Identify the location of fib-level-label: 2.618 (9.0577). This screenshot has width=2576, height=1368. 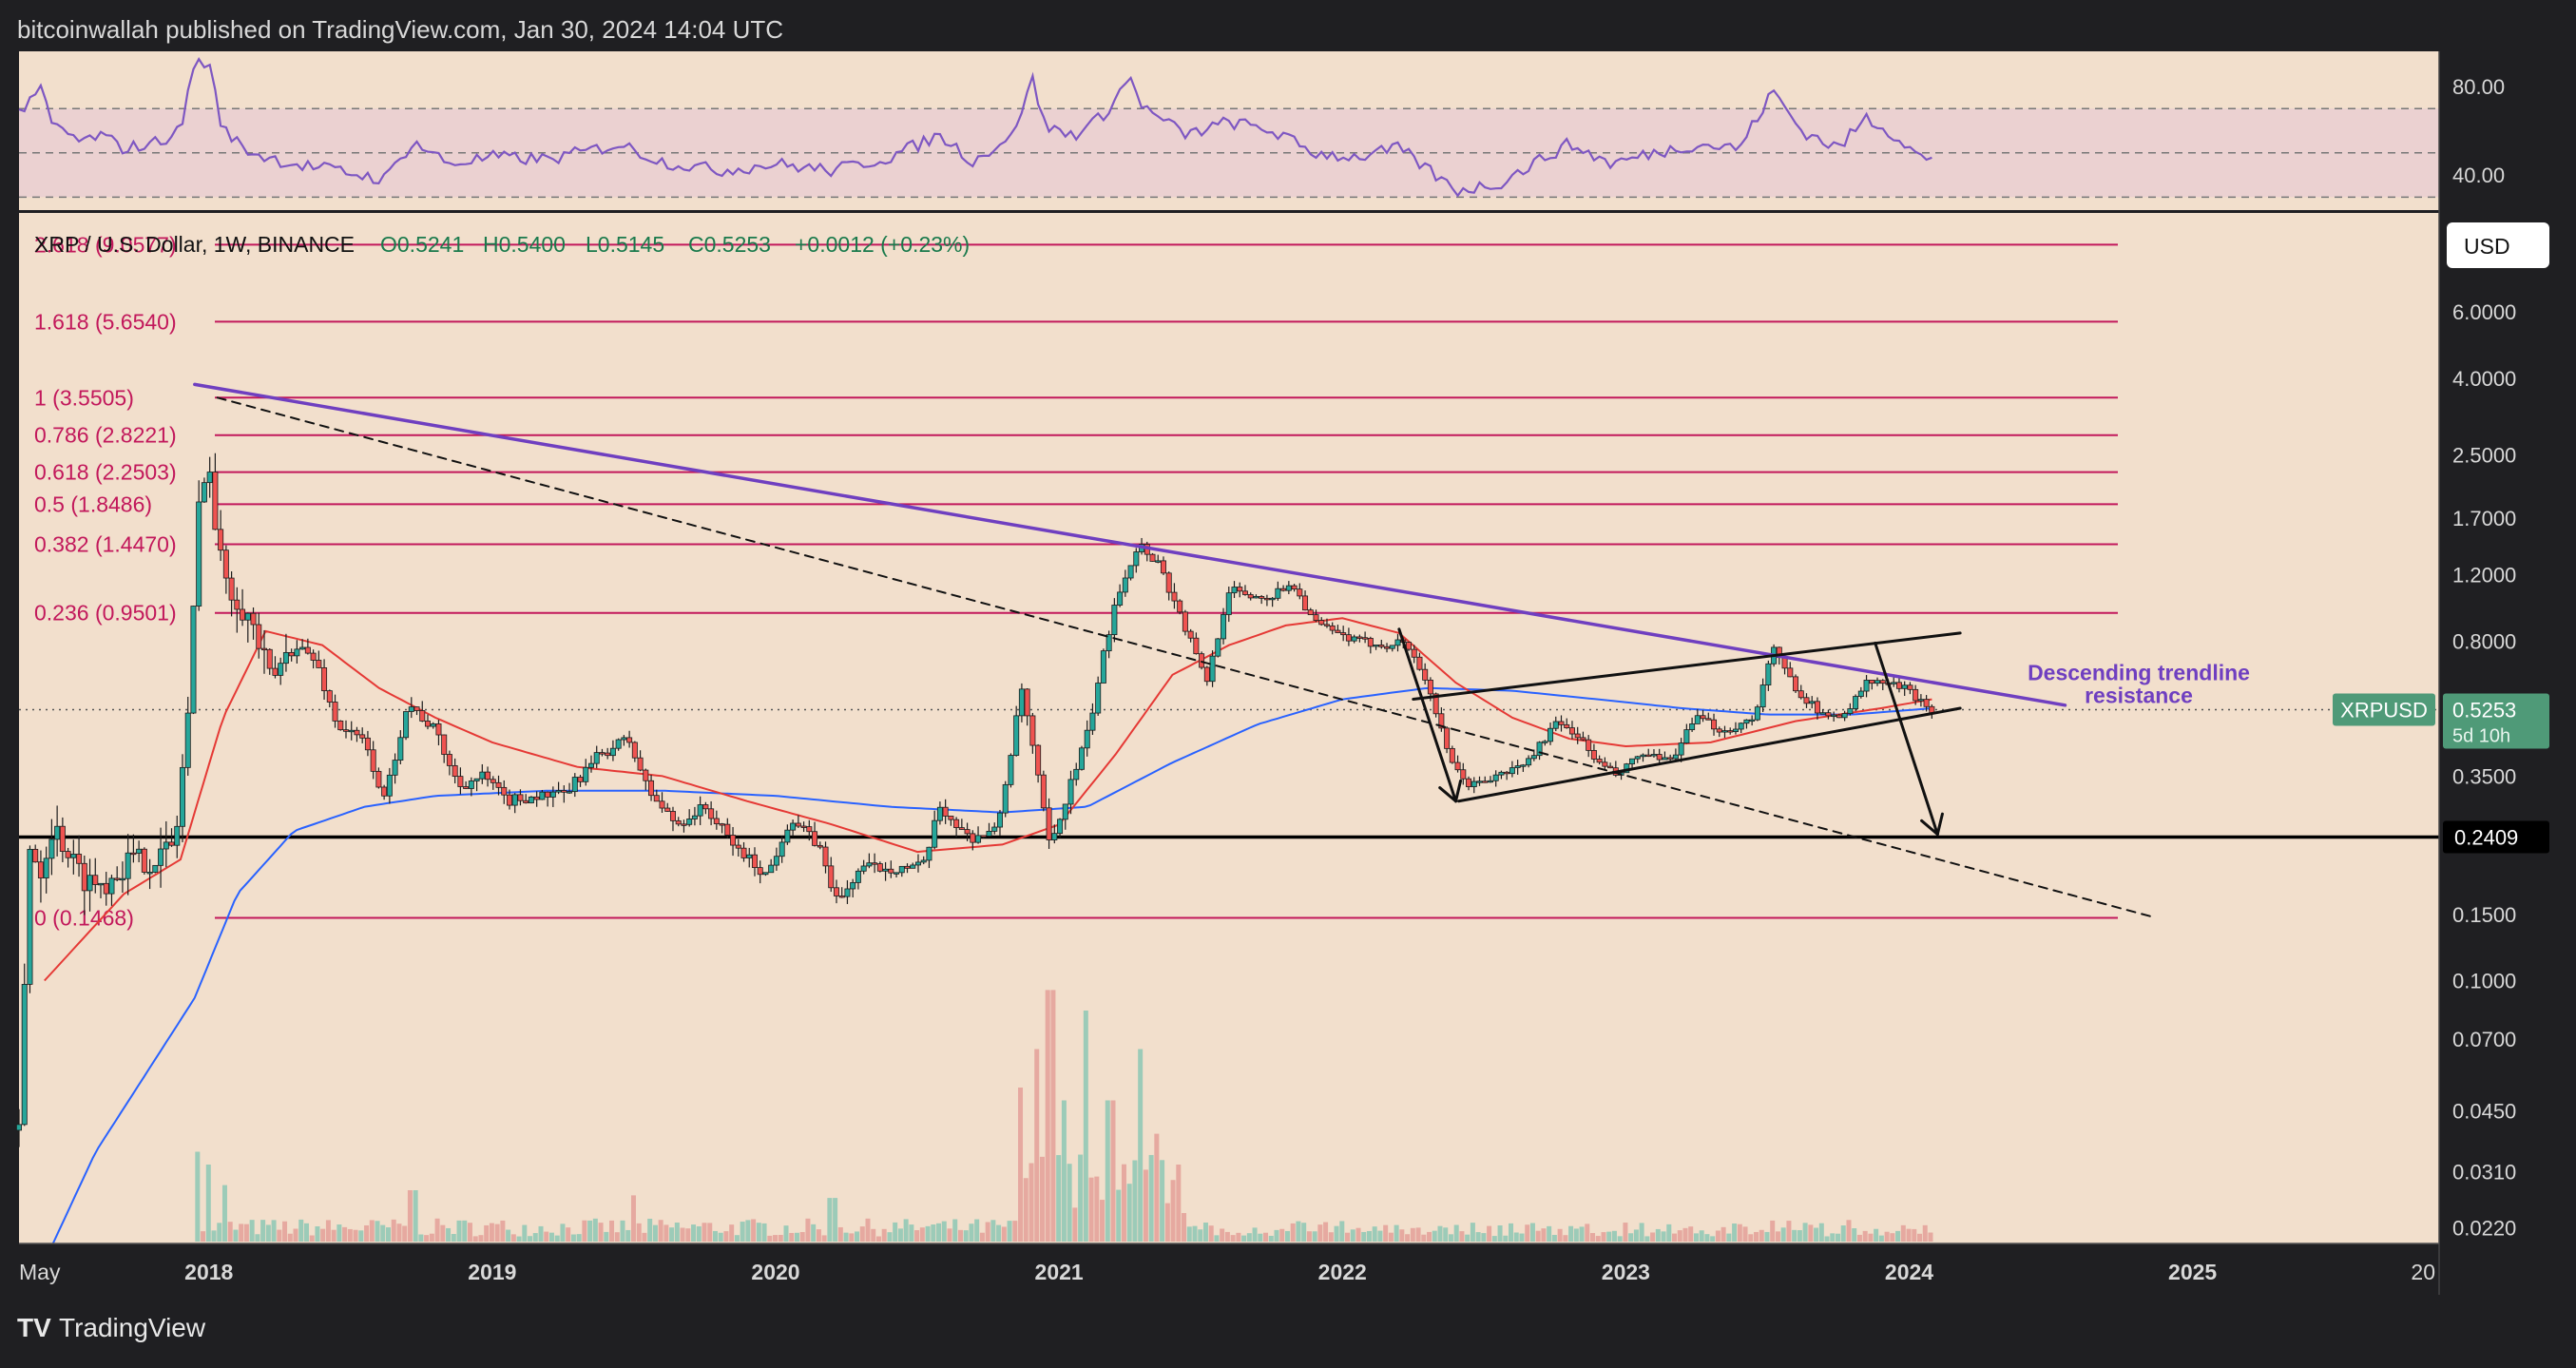
(106, 244).